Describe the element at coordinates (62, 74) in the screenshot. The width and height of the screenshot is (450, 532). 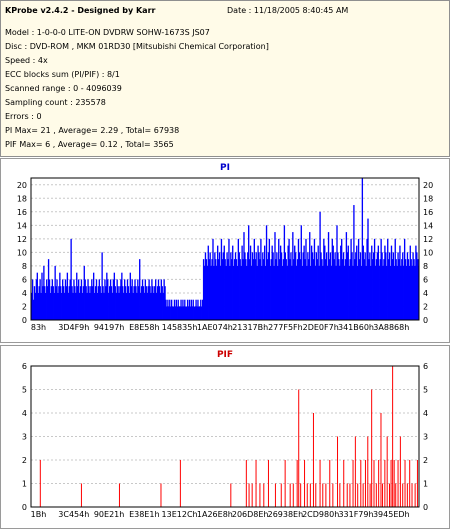
I see `ecc-line: ECC blocks sum (PI/PIF) : 8/1` at that location.